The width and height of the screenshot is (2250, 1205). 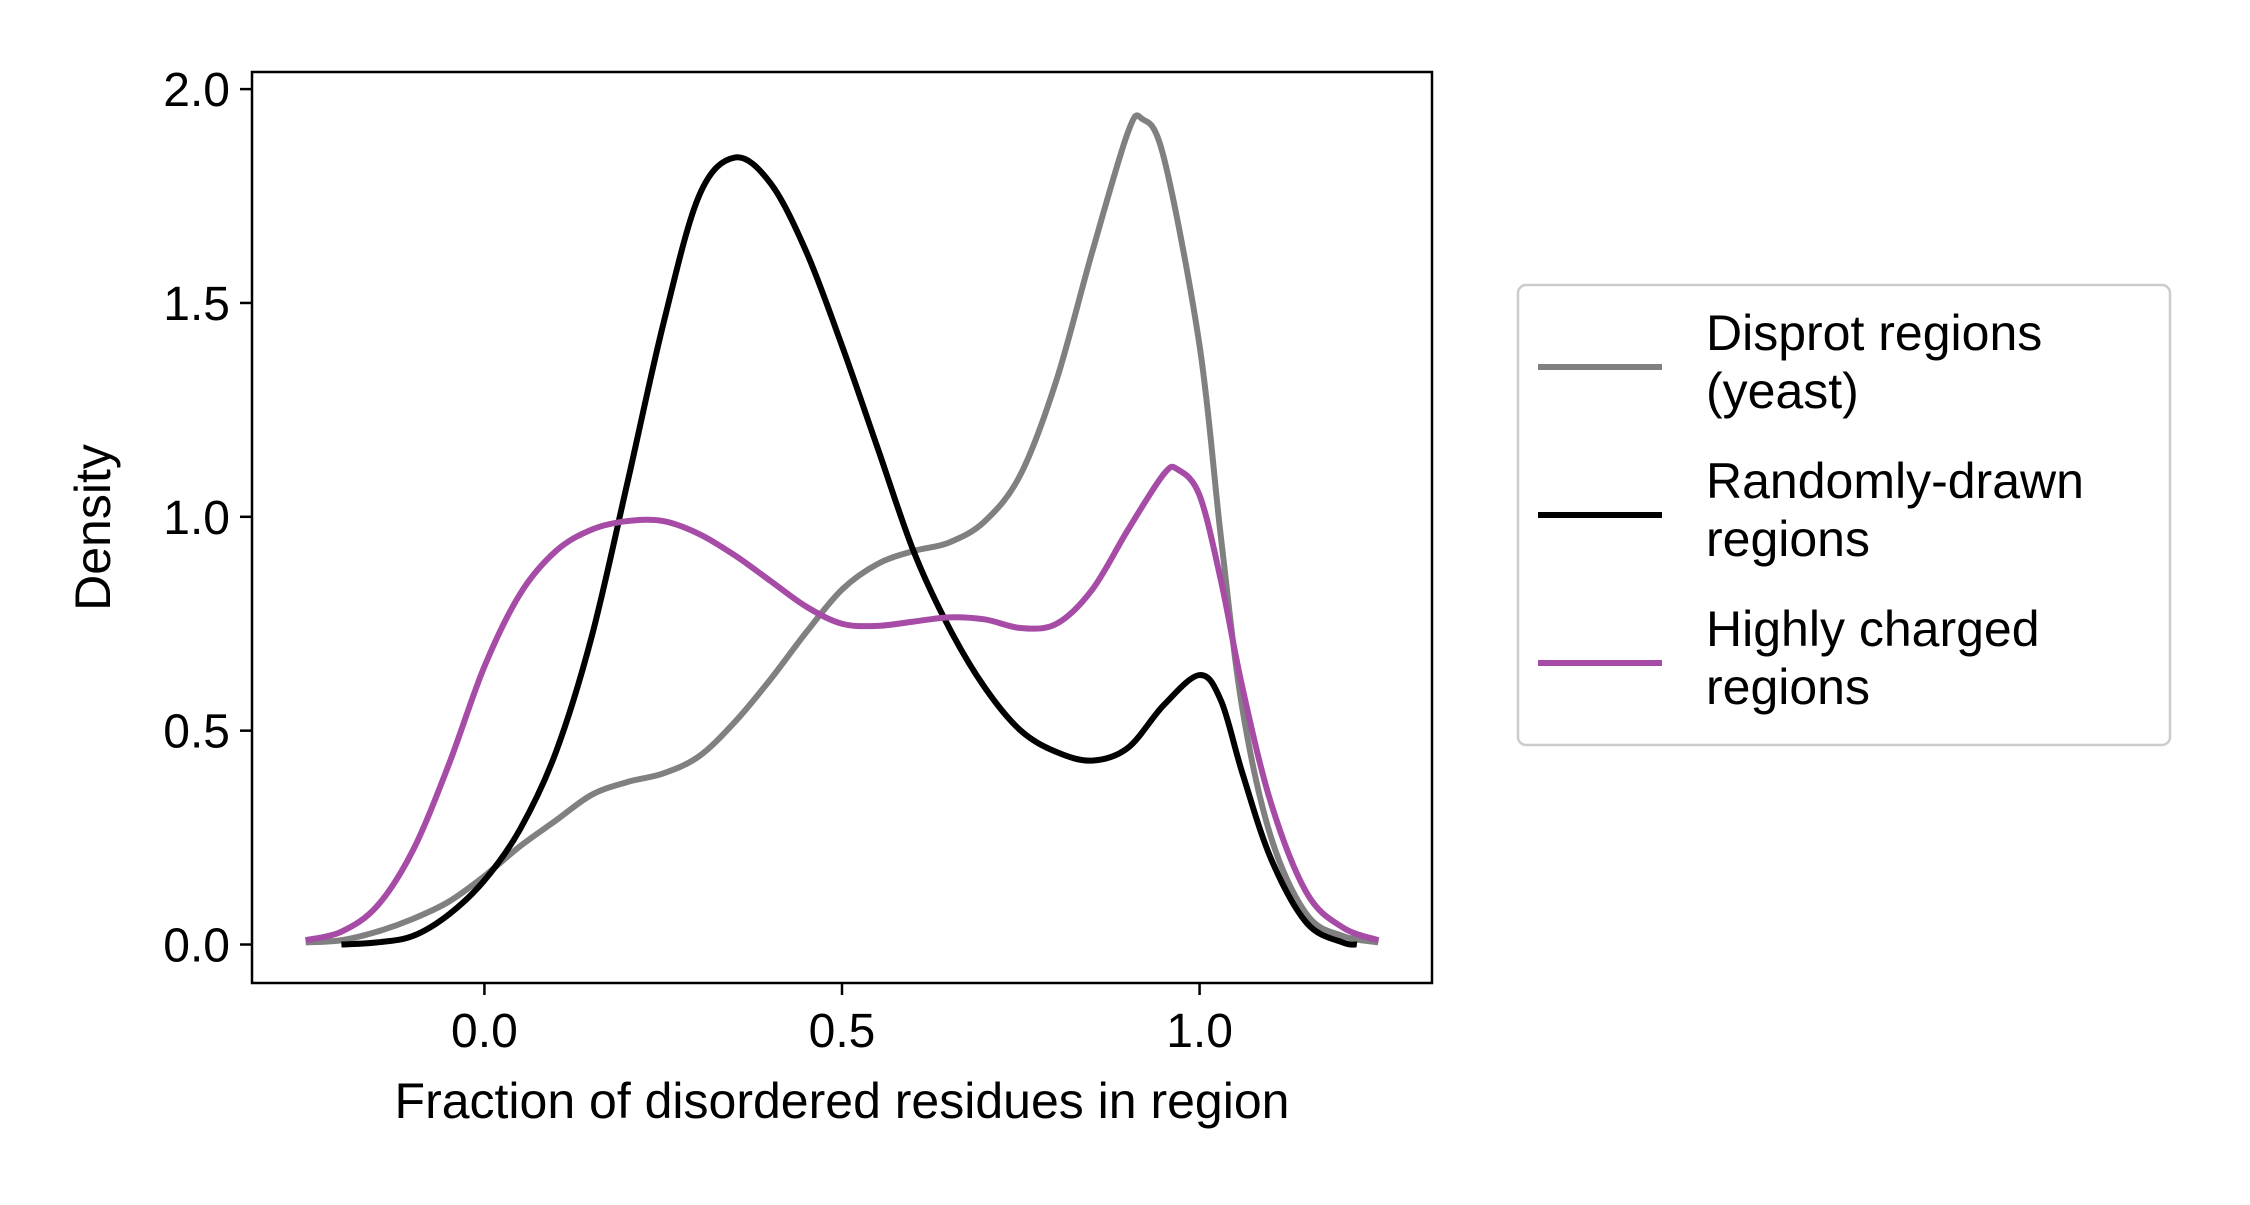 I want to click on y-tick-label: 1.0, so click(x=196, y=518).